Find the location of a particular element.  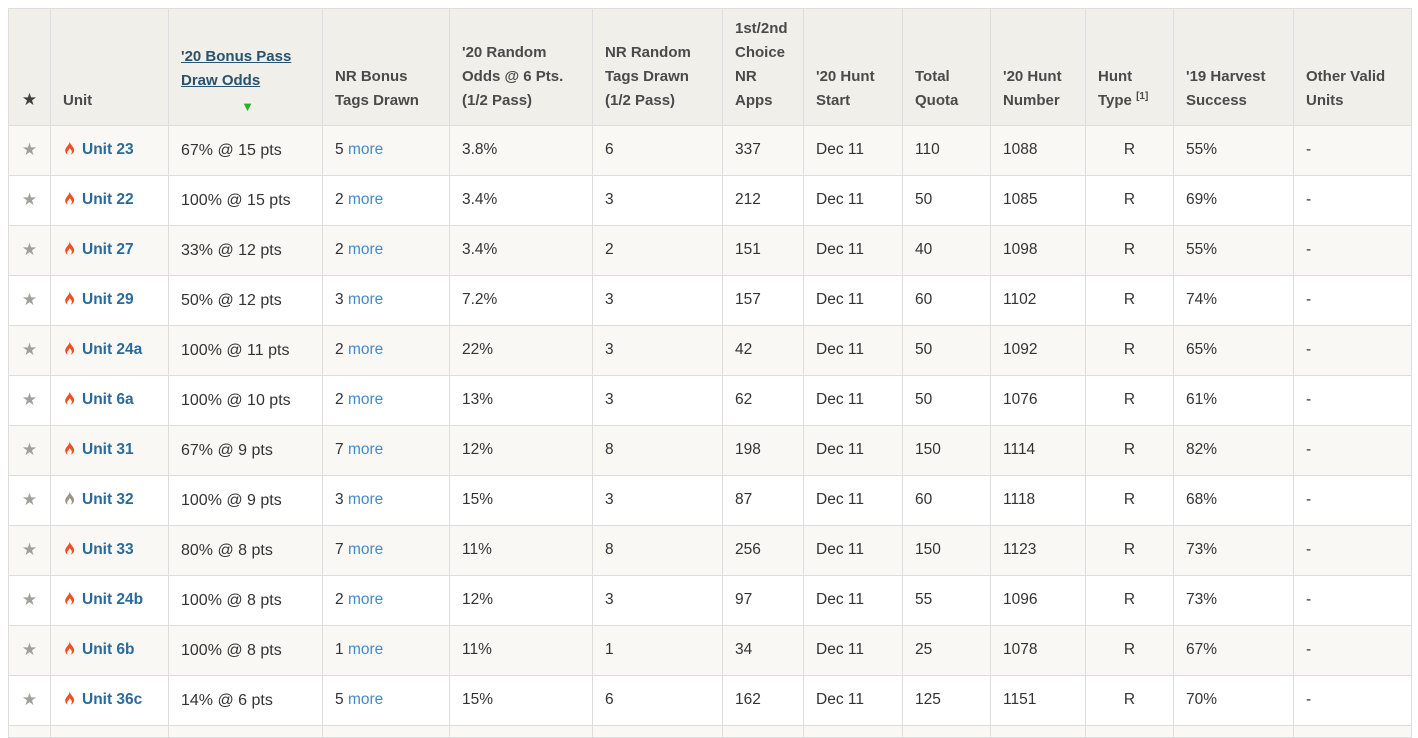

unit-link: Unit 33 is located at coordinates (108, 550).